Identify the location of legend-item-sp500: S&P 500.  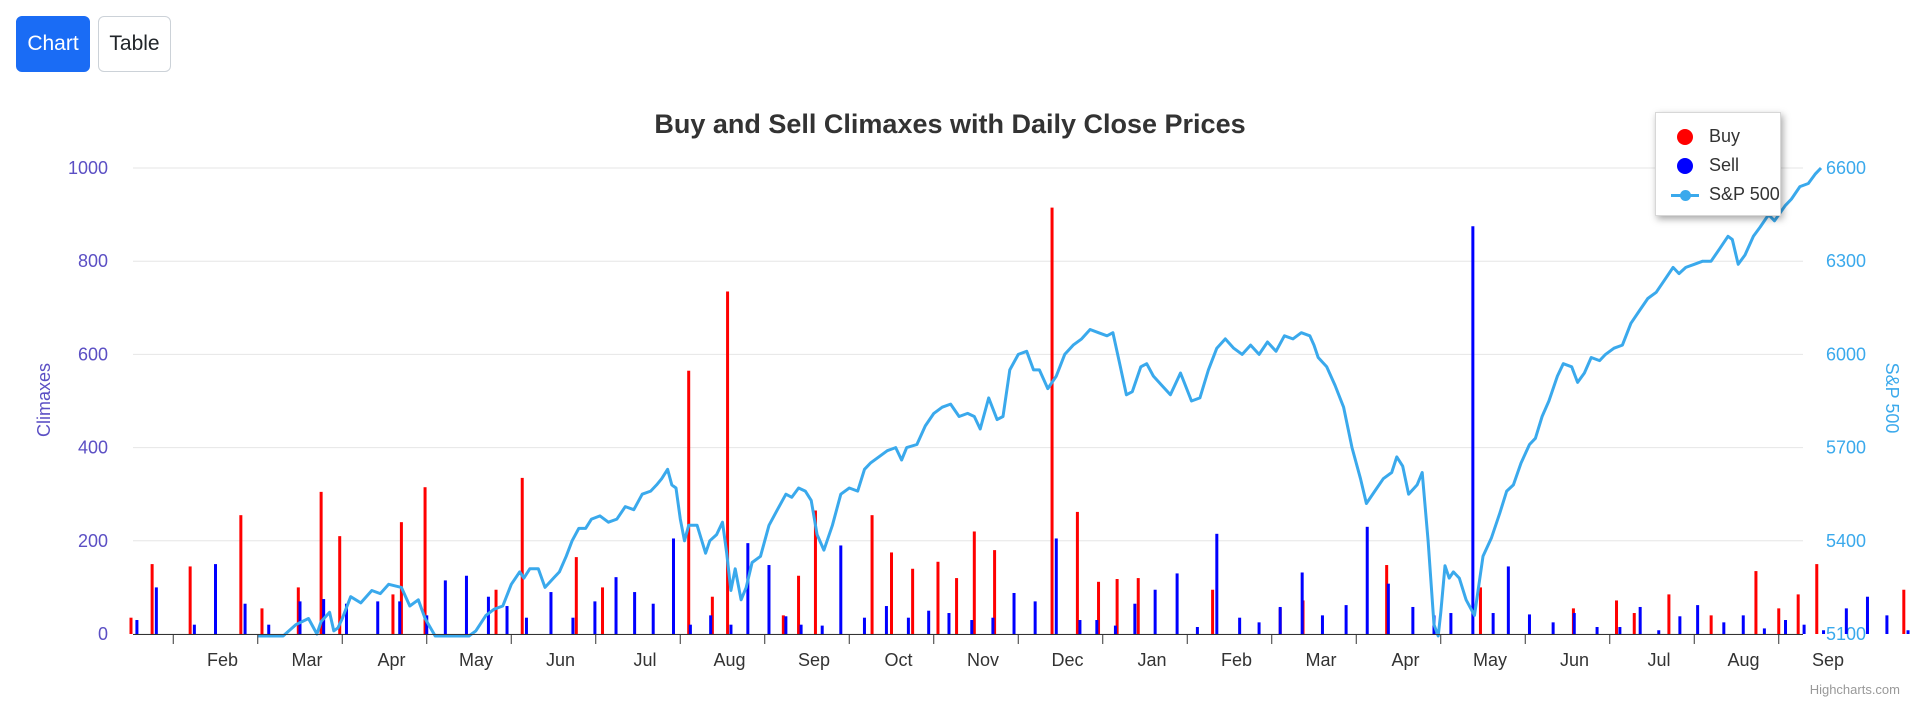
(1725, 194).